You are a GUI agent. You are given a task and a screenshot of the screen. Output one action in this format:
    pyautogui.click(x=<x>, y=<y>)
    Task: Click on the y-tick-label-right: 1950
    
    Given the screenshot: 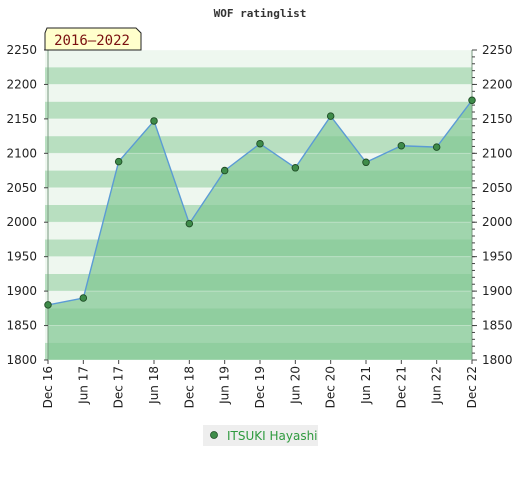 What is the action you would take?
    pyautogui.click(x=497, y=257)
    